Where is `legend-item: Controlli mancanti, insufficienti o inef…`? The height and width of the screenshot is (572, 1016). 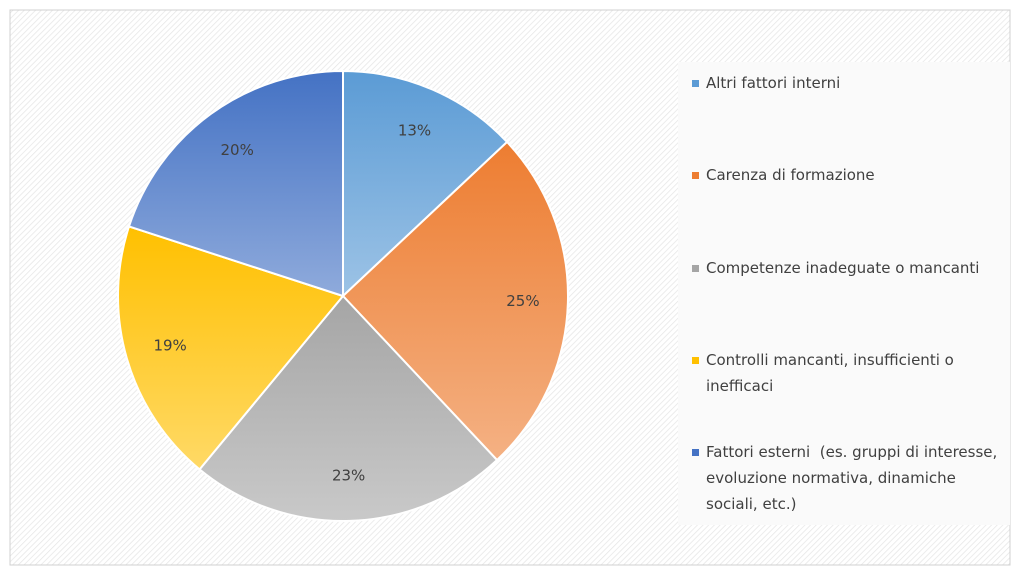 legend-item: Controlli mancanti, insufficienti o inef… is located at coordinates (847, 373).